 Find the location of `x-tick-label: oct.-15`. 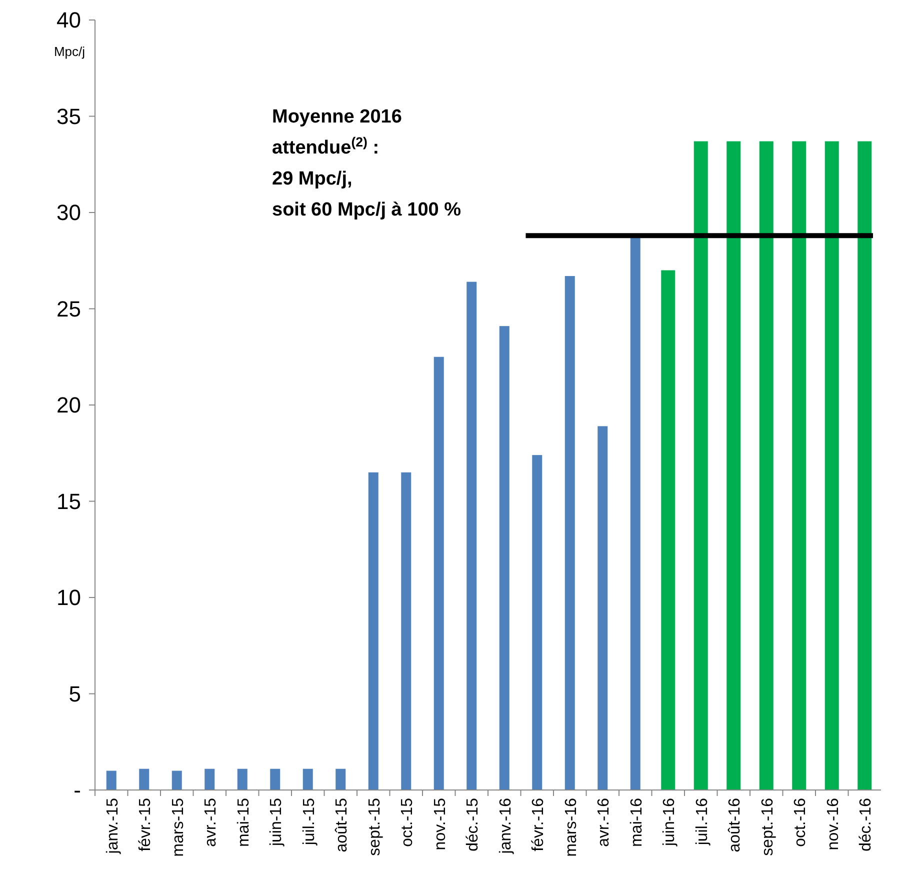

x-tick-label: oct.-15 is located at coordinates (407, 822).